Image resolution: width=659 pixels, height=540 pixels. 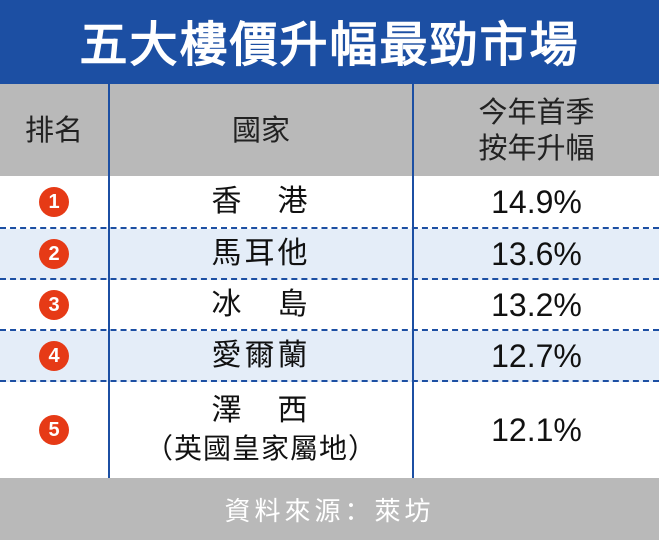 What do you see at coordinates (261, 410) in the screenshot?
I see `country-name: 澤 西` at bounding box center [261, 410].